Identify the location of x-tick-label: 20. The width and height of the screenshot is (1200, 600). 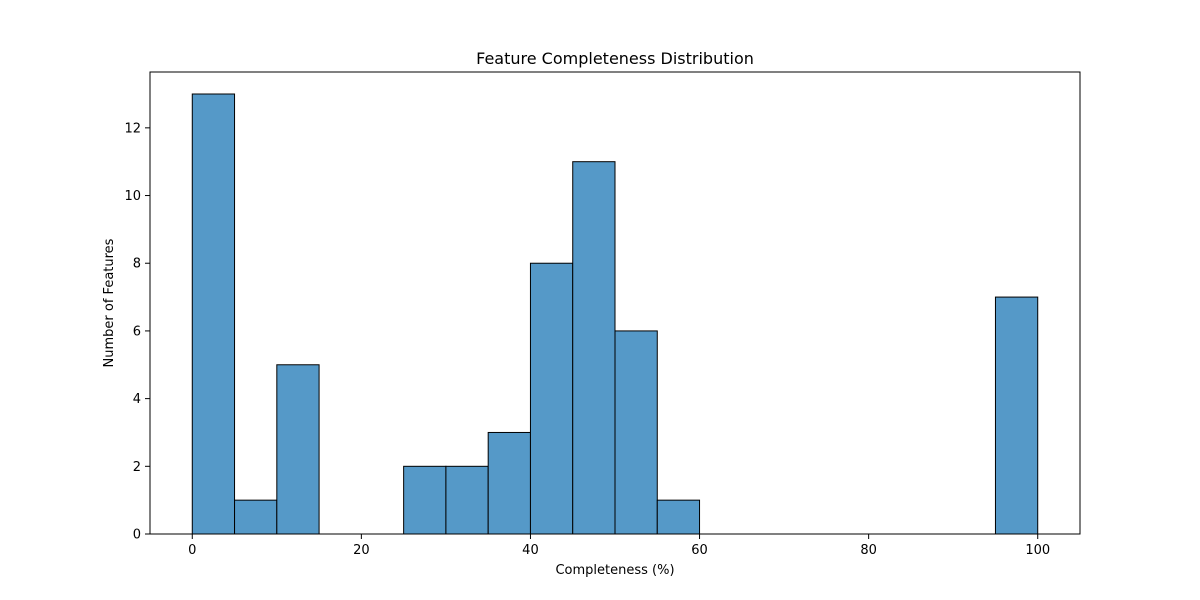
(361, 550).